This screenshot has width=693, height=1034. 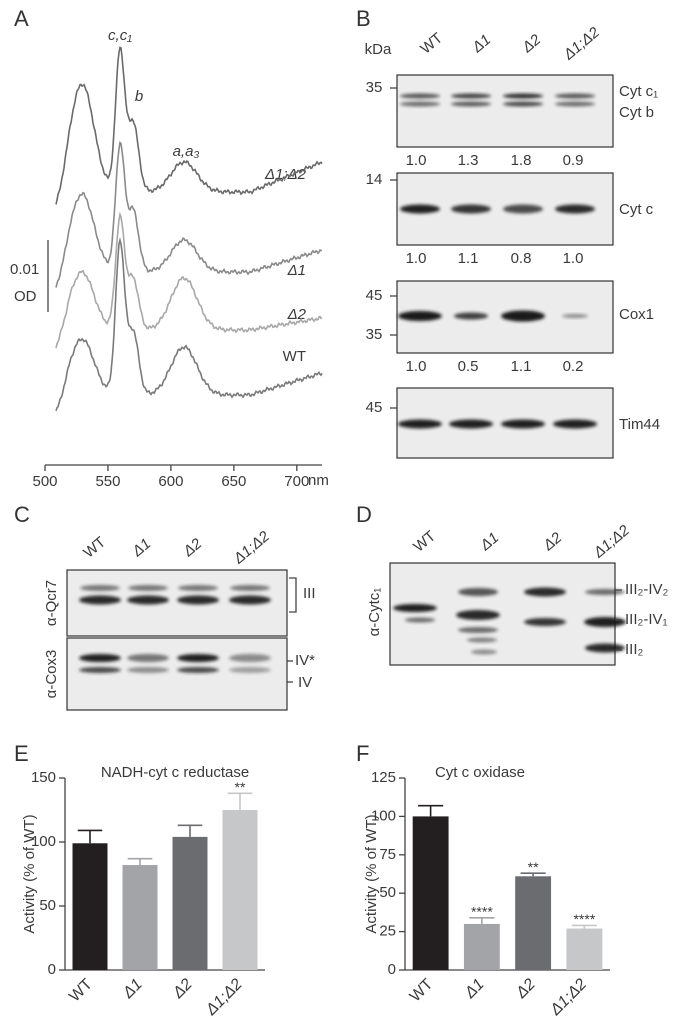 What do you see at coordinates (233, 481) in the screenshot?
I see `x-tick-label: 650` at bounding box center [233, 481].